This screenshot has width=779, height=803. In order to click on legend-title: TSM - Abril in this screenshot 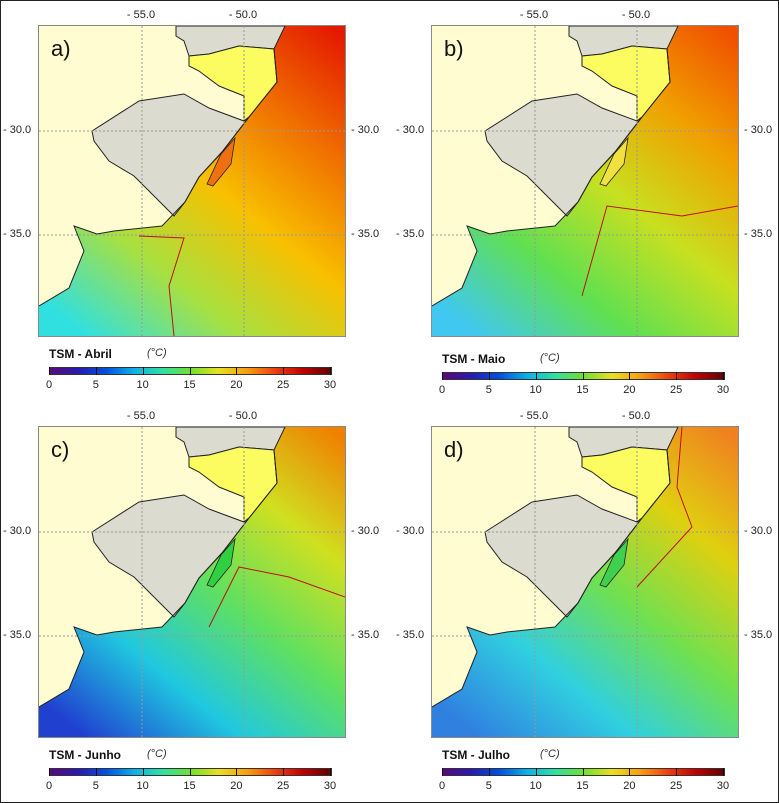, I will do `click(80, 354)`.